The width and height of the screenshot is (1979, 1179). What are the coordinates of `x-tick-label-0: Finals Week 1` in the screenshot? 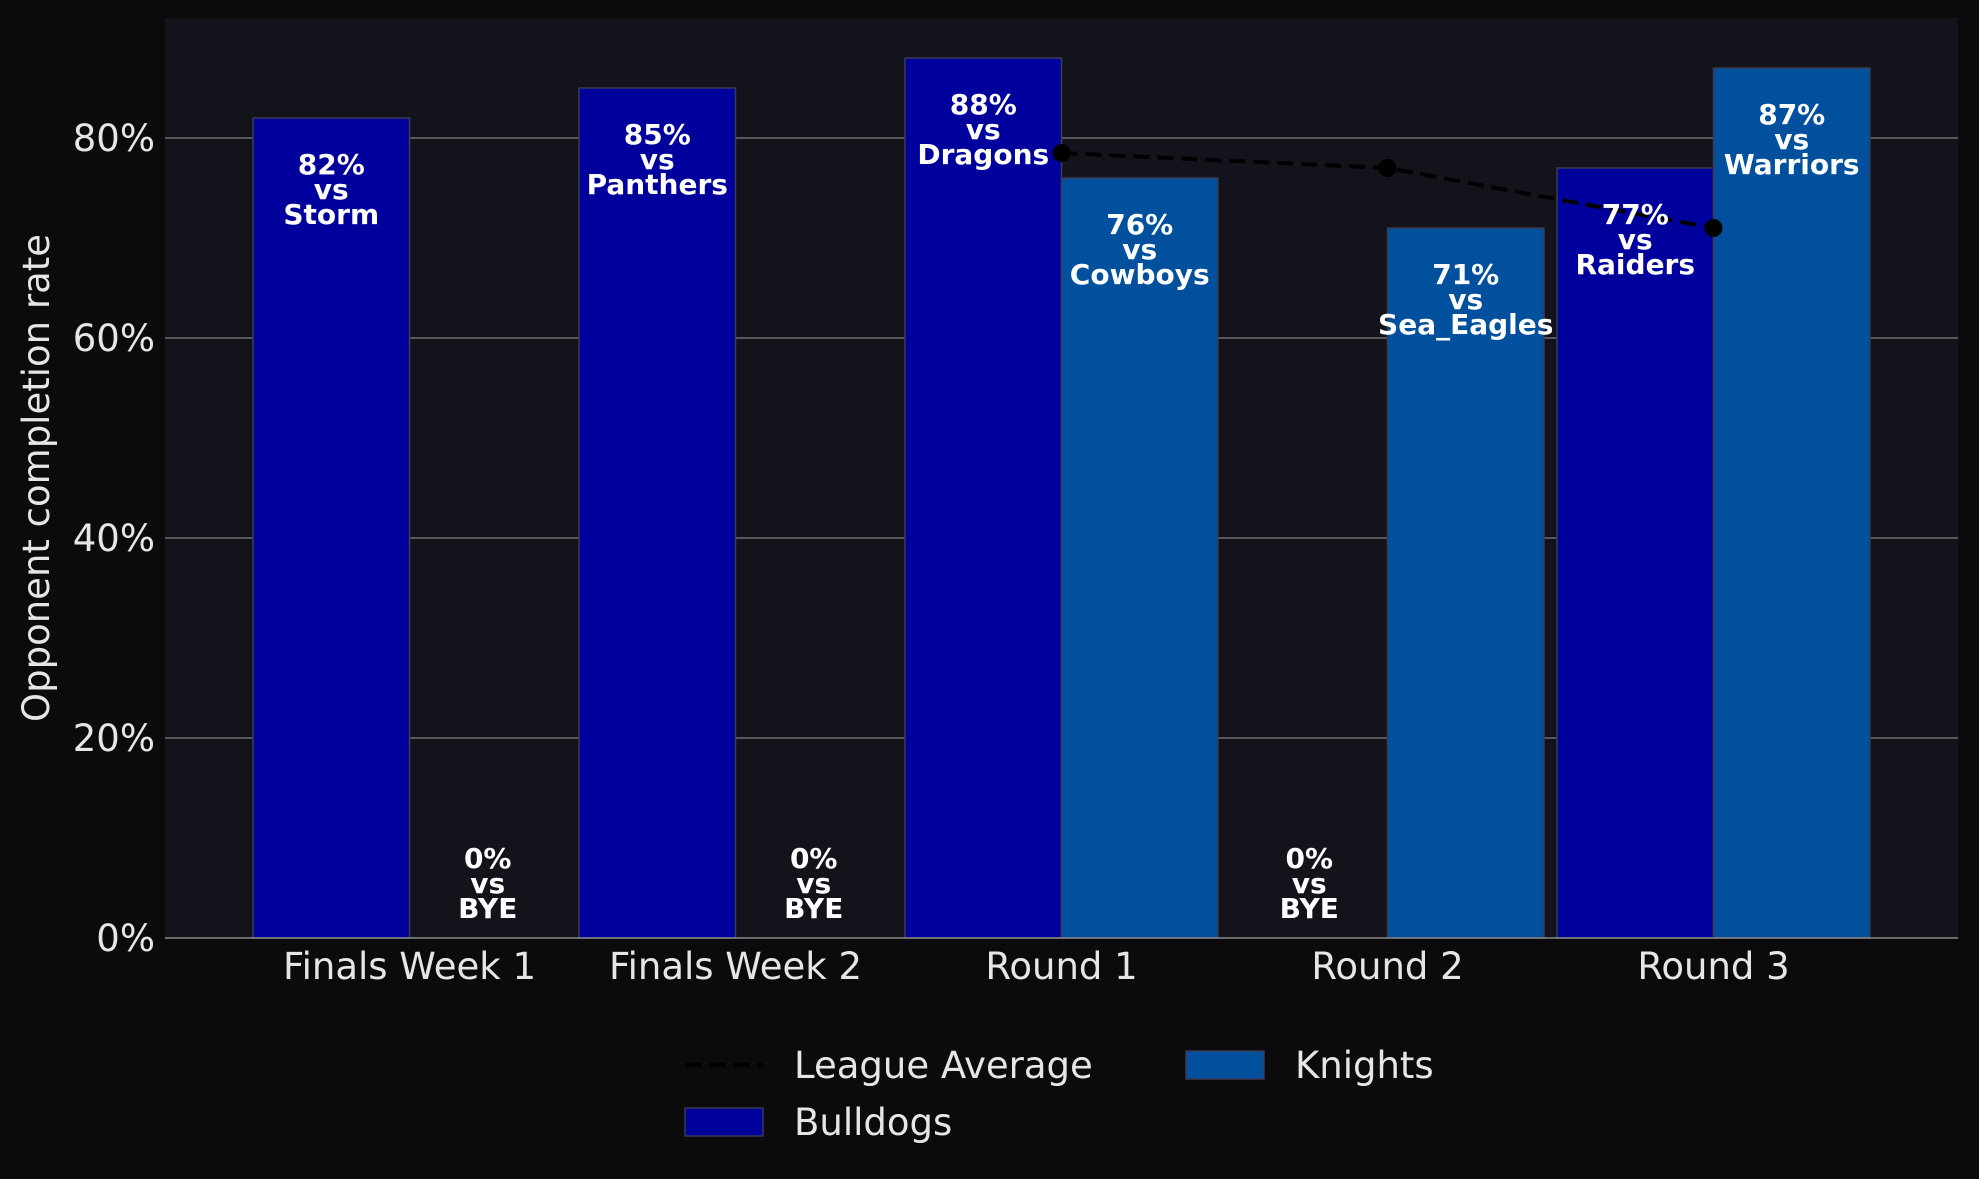 It's located at (409, 966).